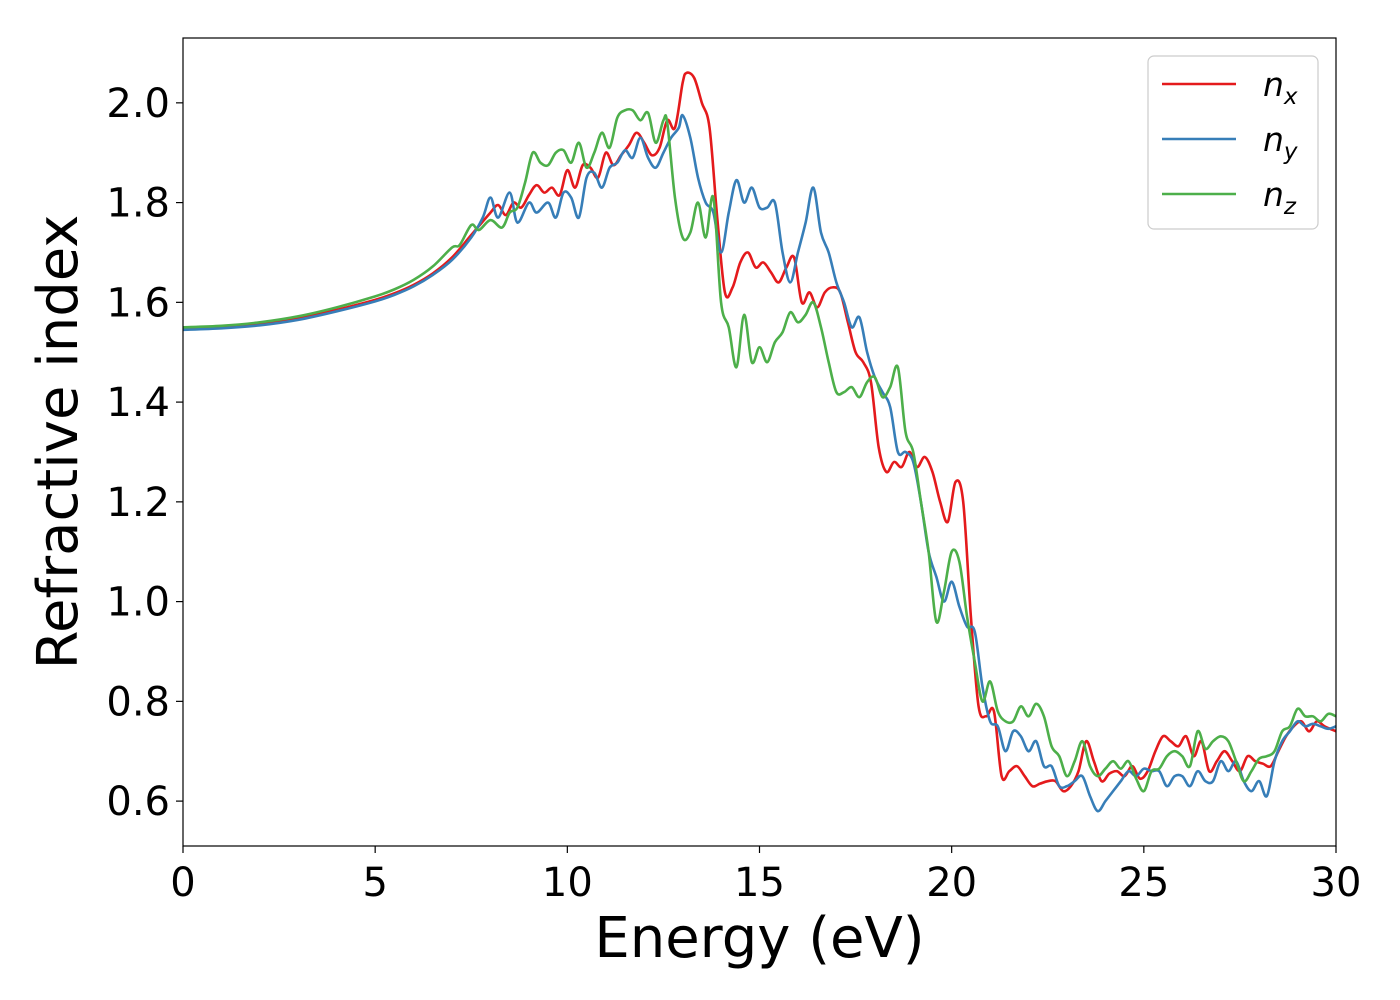 The image size is (1400, 1000). I want to click on legend-label-subscript: z, so click(1290, 207).